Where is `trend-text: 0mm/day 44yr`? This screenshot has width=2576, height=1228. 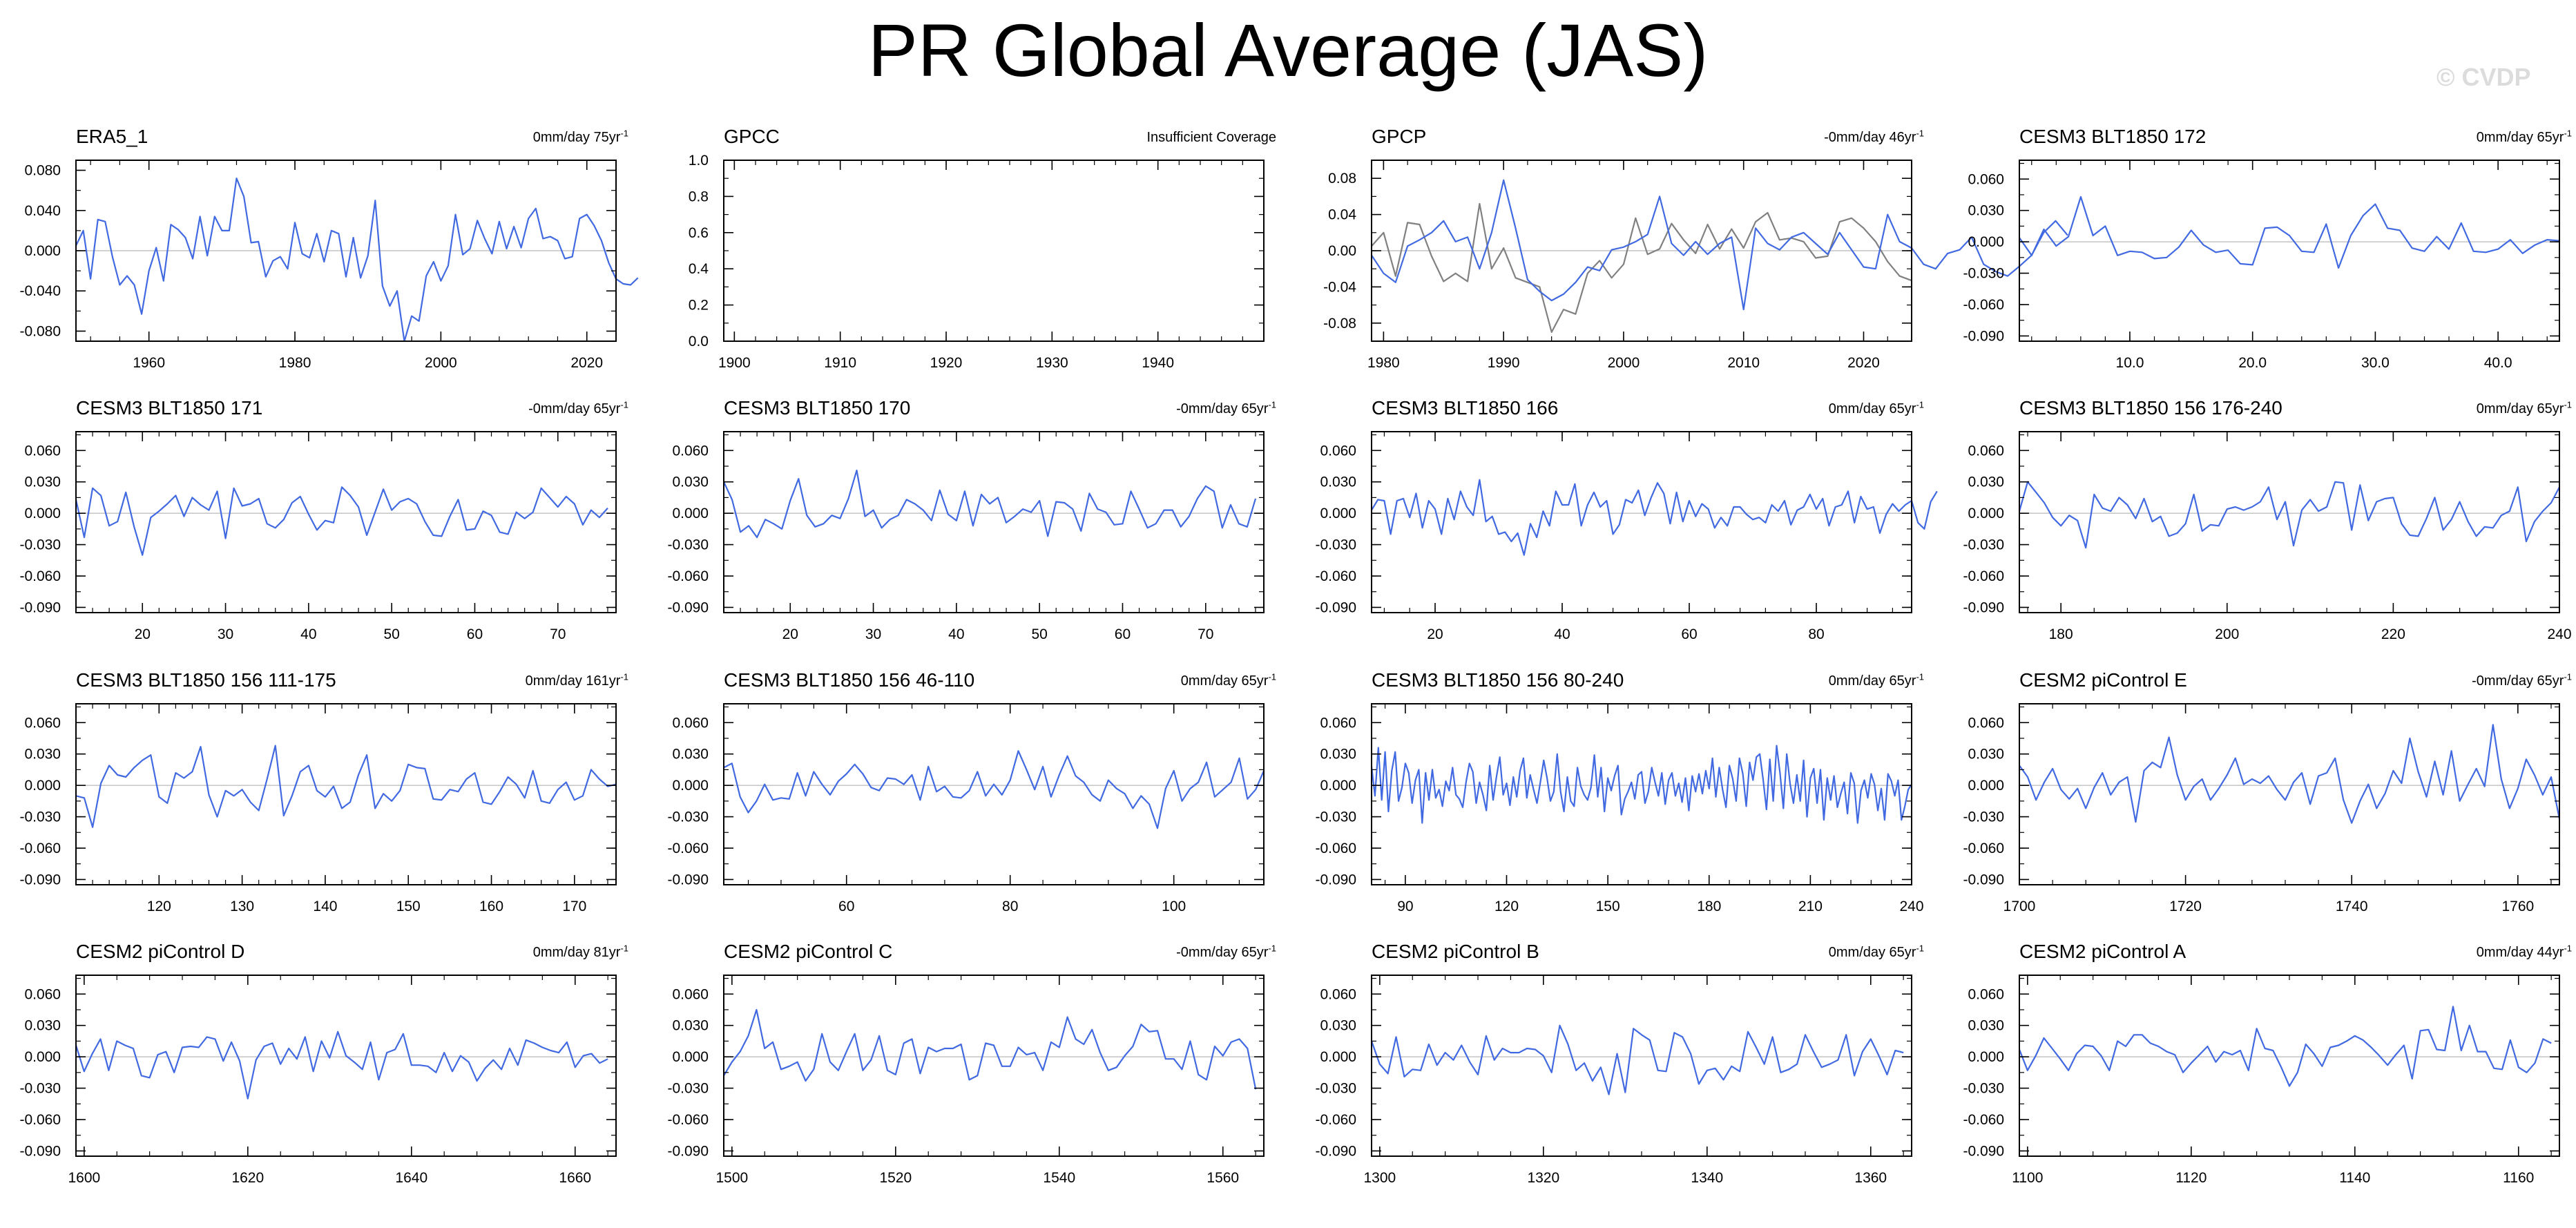
trend-text: 0mm/day 44yr is located at coordinates (2520, 952).